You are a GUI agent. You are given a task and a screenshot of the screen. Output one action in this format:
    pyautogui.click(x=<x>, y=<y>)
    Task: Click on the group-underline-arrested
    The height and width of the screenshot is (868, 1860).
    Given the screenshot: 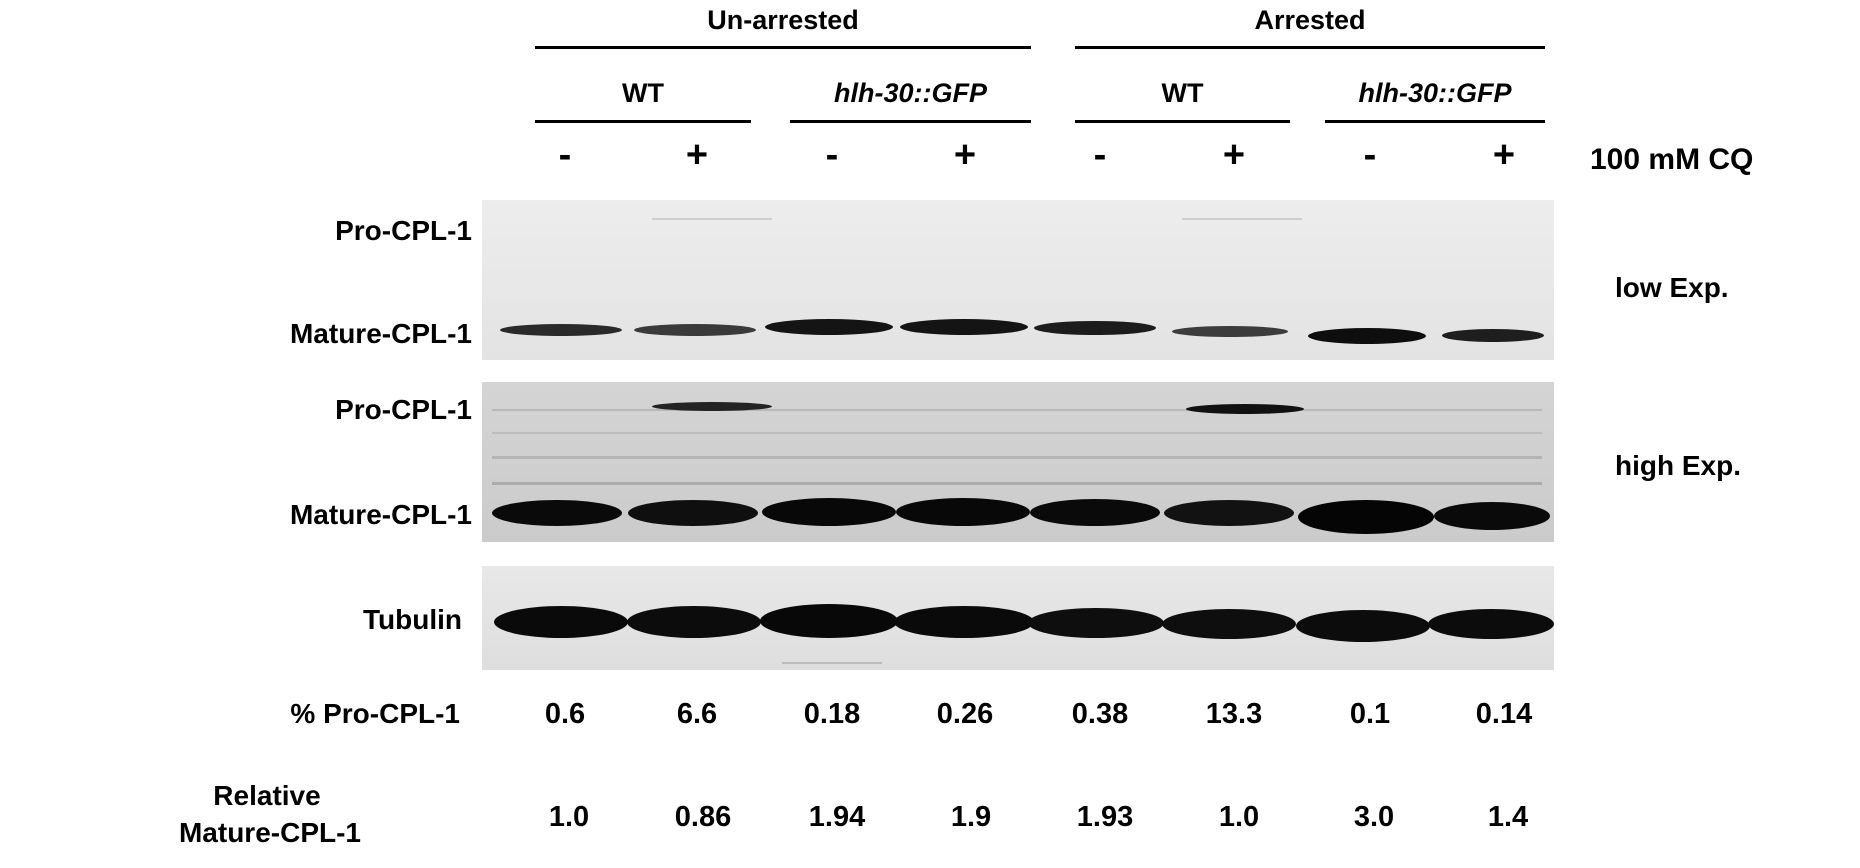 What is the action you would take?
    pyautogui.click(x=1310, y=47)
    